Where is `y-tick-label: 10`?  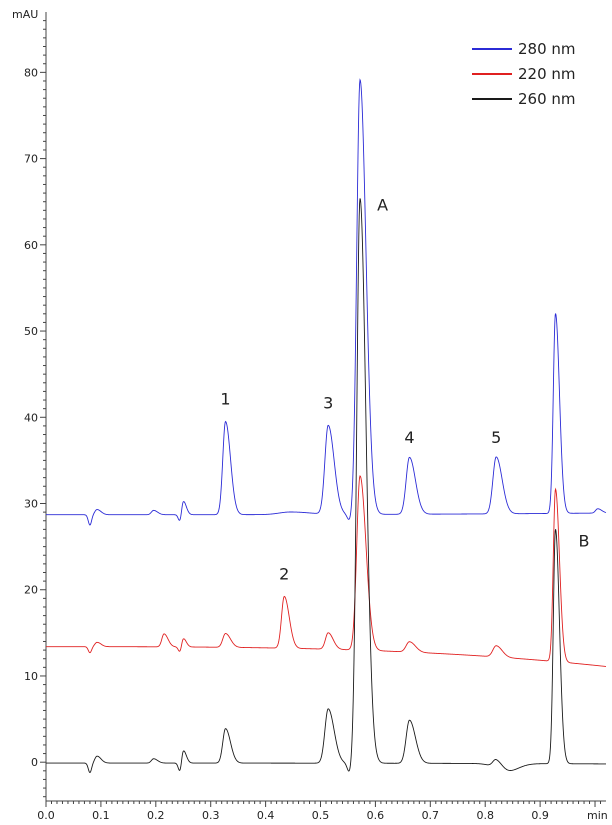 y-tick-label: 10 is located at coordinates (31, 676).